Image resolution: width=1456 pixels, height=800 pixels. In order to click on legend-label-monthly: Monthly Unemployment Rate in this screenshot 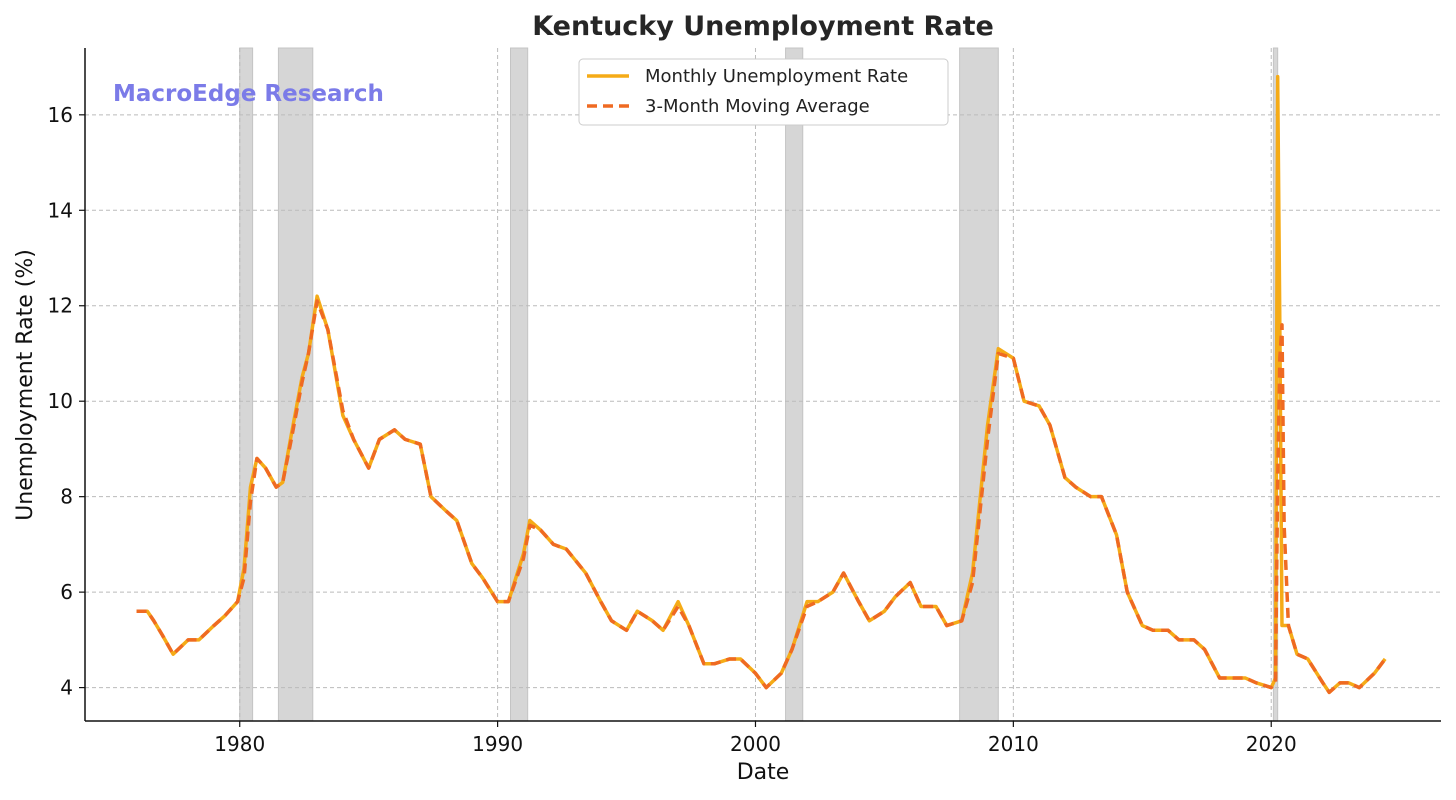, I will do `click(776, 76)`.